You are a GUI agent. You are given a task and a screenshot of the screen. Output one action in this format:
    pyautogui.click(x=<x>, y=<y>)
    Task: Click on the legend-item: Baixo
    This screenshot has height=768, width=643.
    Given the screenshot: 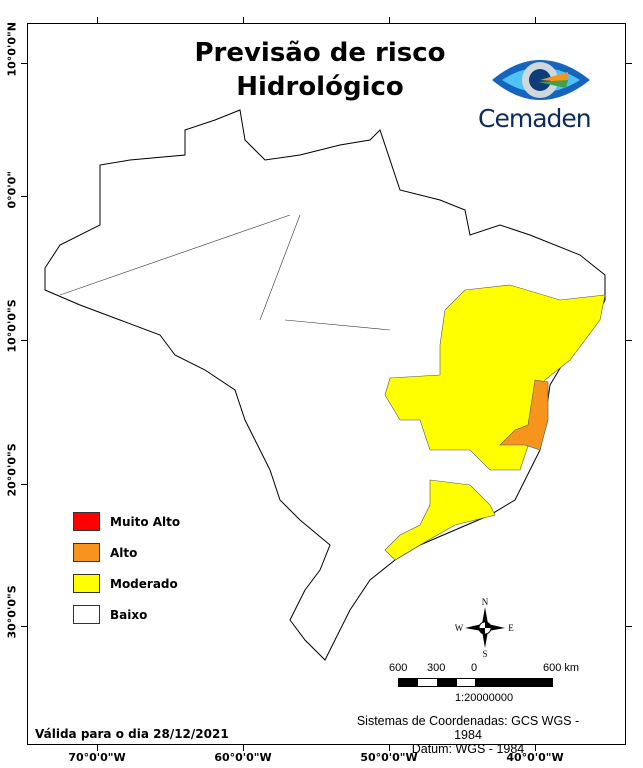 What is the action you would take?
    pyautogui.click(x=126, y=614)
    